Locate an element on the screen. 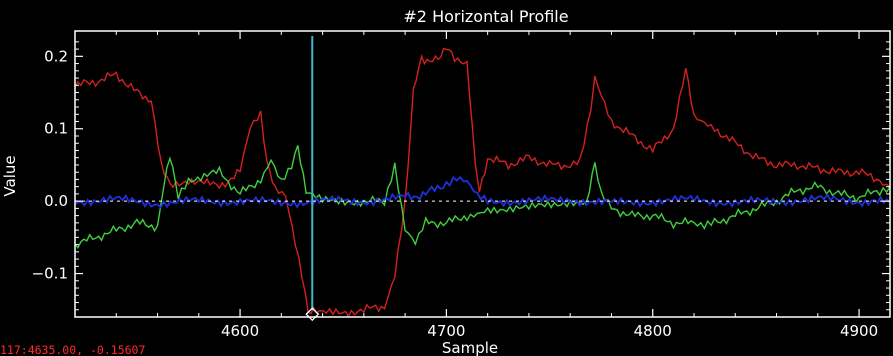 The image size is (893, 356). cursor-readout: 117:4635.00, -0.15607 is located at coordinates (72, 349).